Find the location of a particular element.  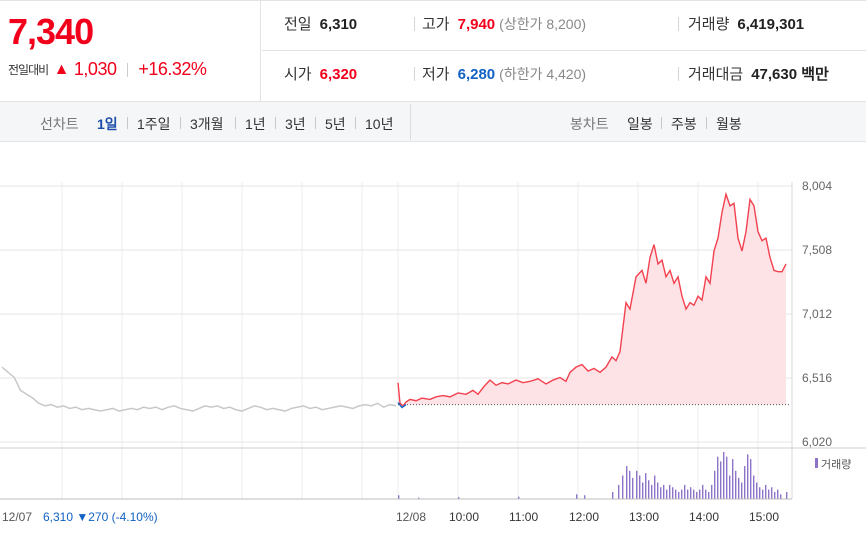

prev-day-series is located at coordinates (199, 389).